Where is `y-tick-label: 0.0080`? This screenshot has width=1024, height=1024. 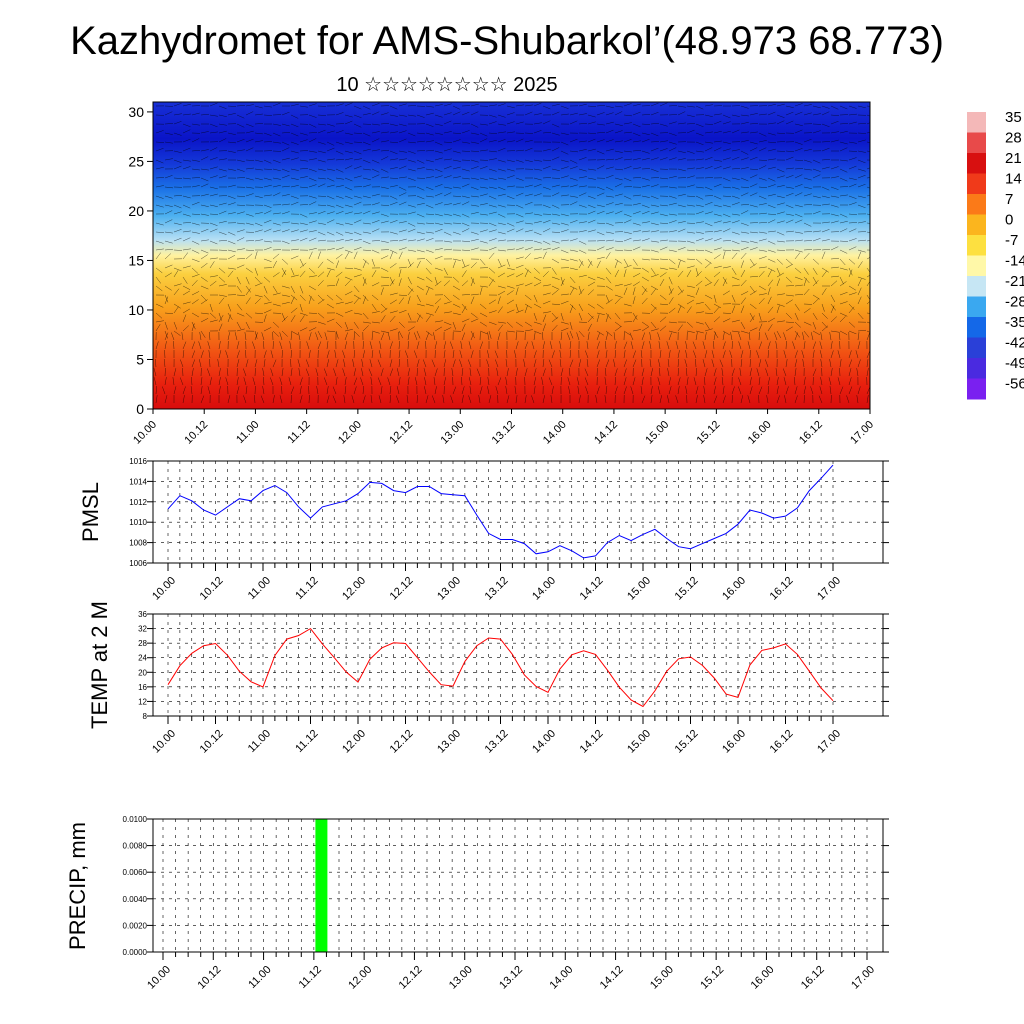
y-tick-label: 0.0080 is located at coordinates (135, 846).